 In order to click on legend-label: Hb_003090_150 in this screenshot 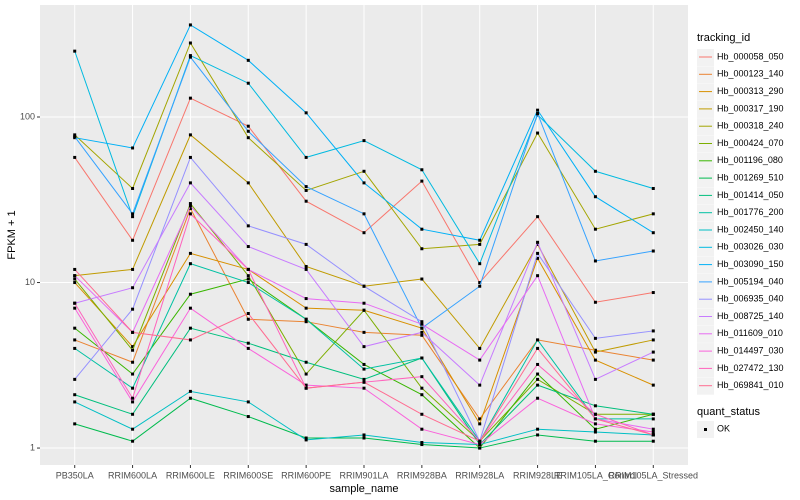, I will do `click(750, 264)`.